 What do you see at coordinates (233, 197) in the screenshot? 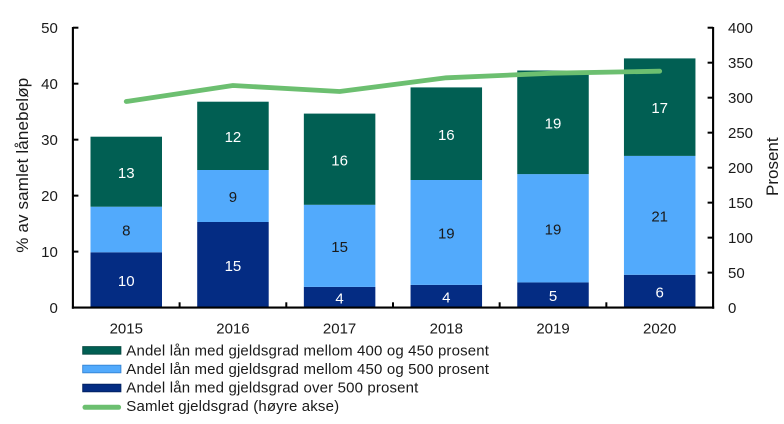
I see `svg-text: 9` at bounding box center [233, 197].